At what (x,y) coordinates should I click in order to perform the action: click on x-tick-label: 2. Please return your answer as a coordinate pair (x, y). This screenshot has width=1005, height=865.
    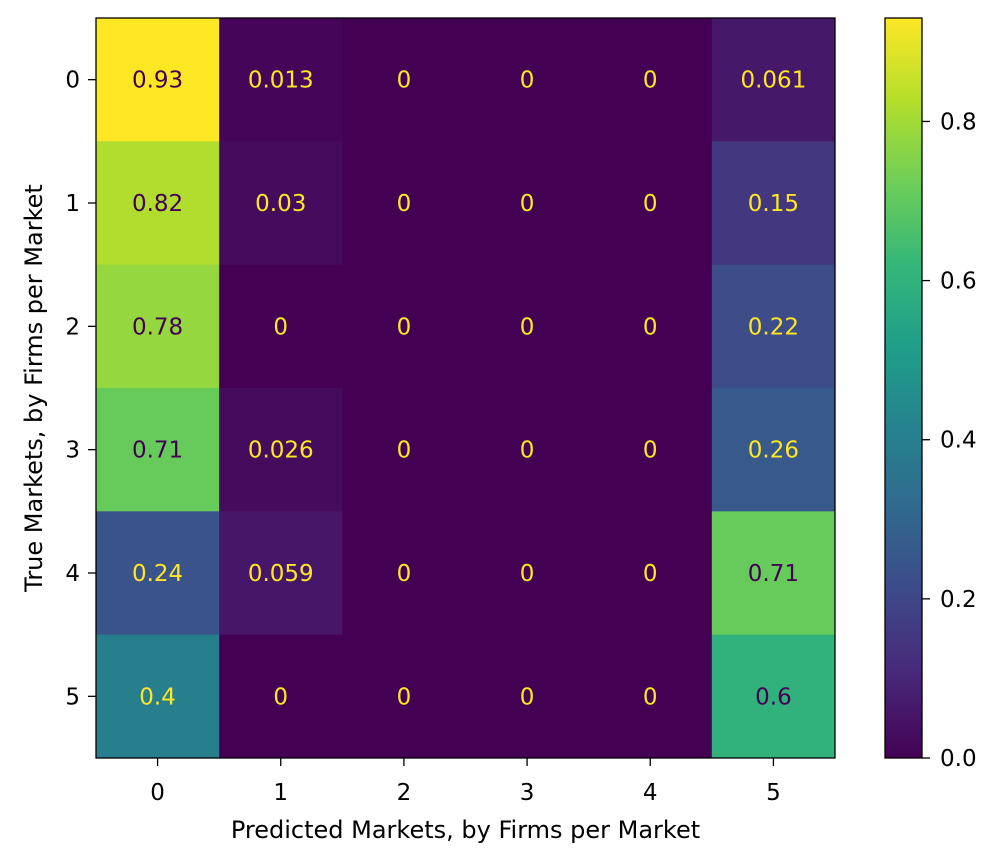
    Looking at the image, I should click on (404, 793).